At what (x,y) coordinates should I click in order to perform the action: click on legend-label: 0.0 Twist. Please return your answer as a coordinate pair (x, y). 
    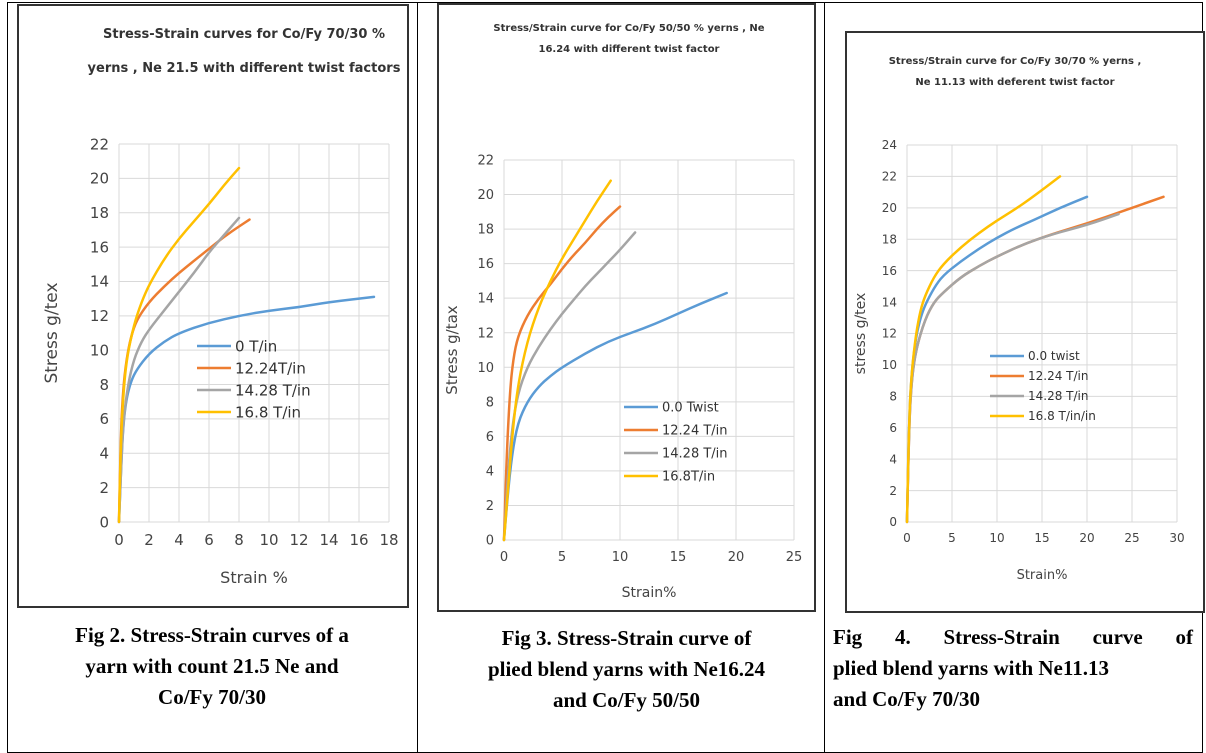
    Looking at the image, I should click on (690, 408).